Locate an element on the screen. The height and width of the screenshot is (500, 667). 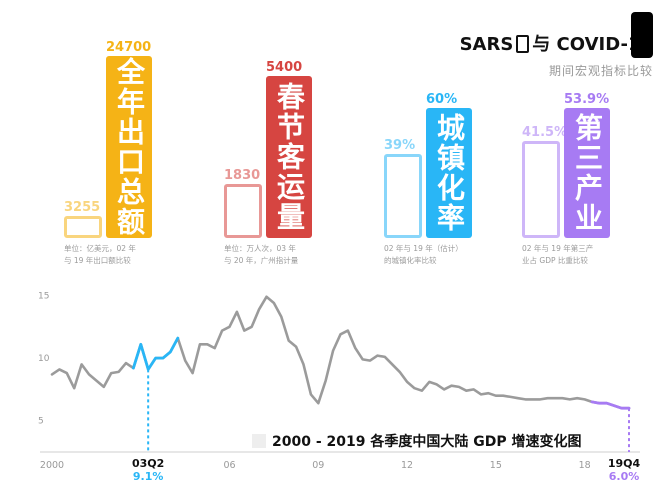
highlight-value: 6.0% is located at coordinates (624, 476).